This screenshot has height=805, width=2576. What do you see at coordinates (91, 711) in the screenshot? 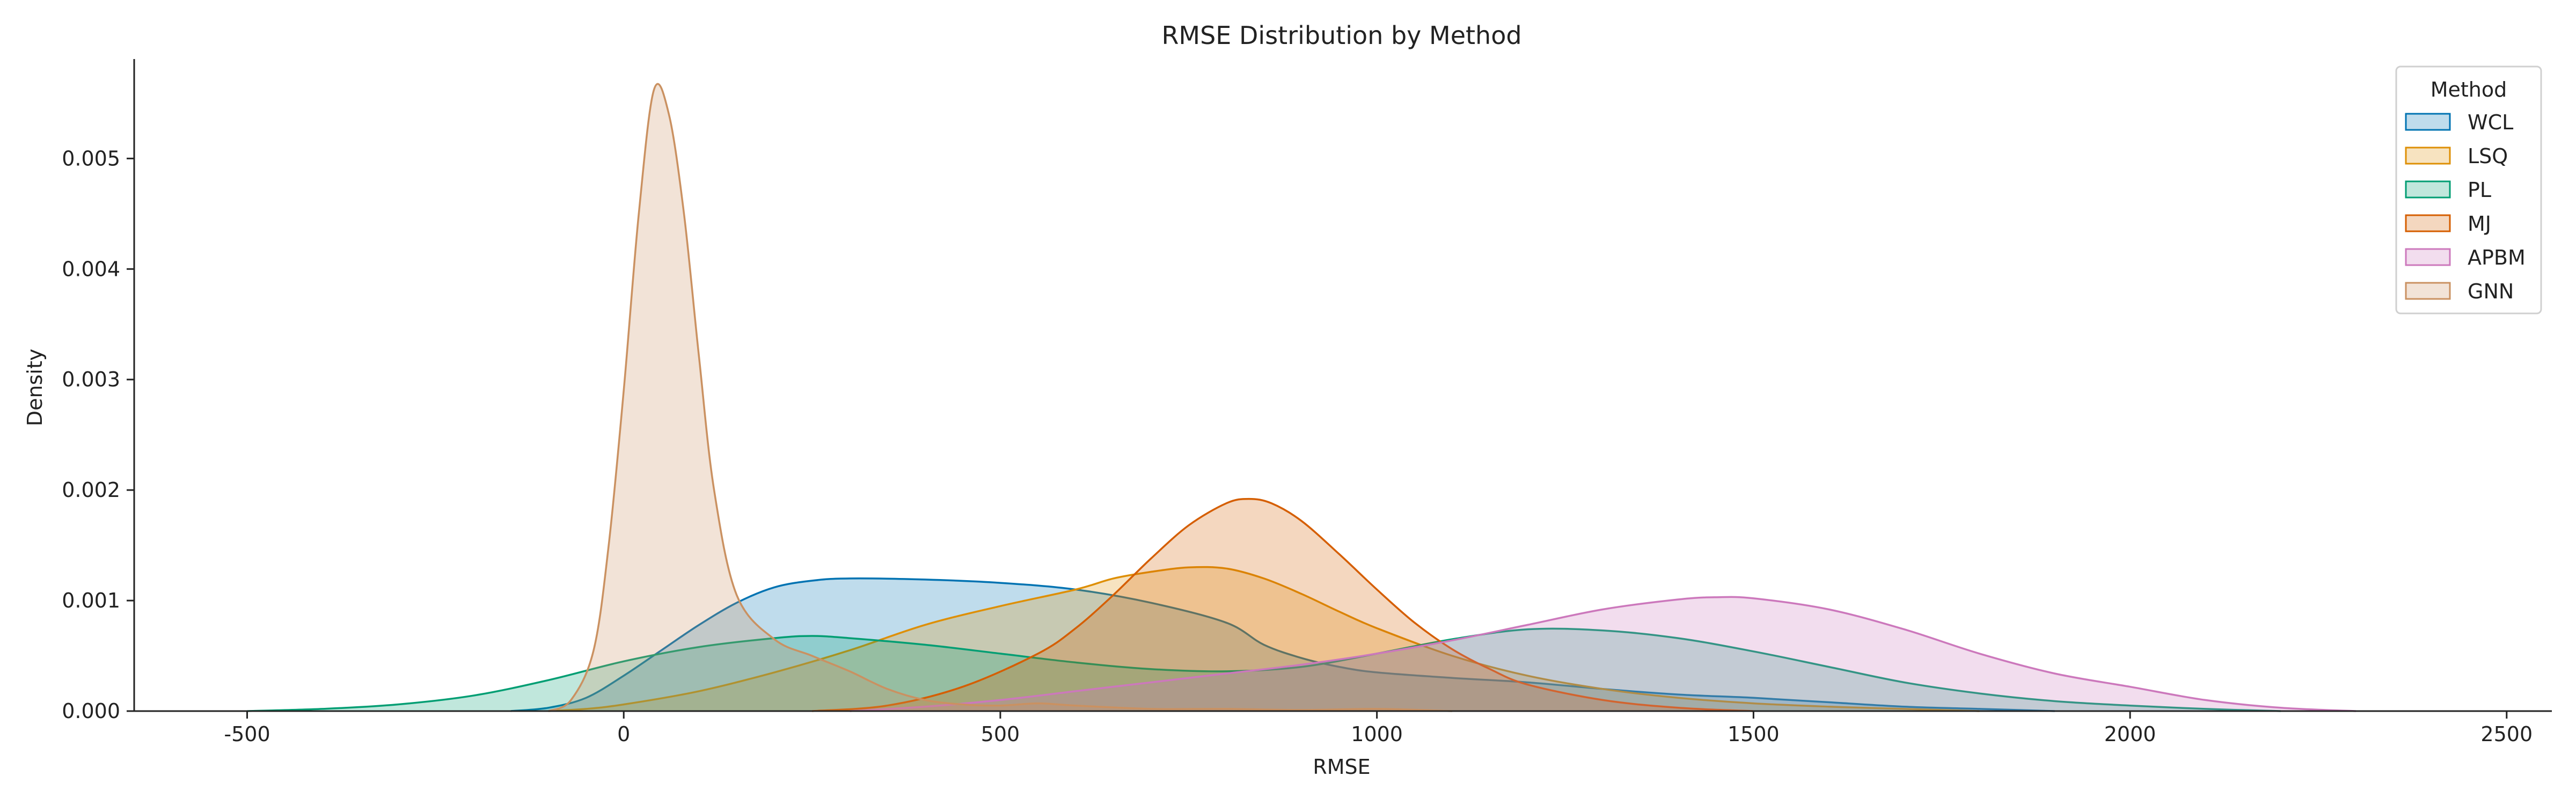
I see `y-tick-label: 0.000` at bounding box center [91, 711].